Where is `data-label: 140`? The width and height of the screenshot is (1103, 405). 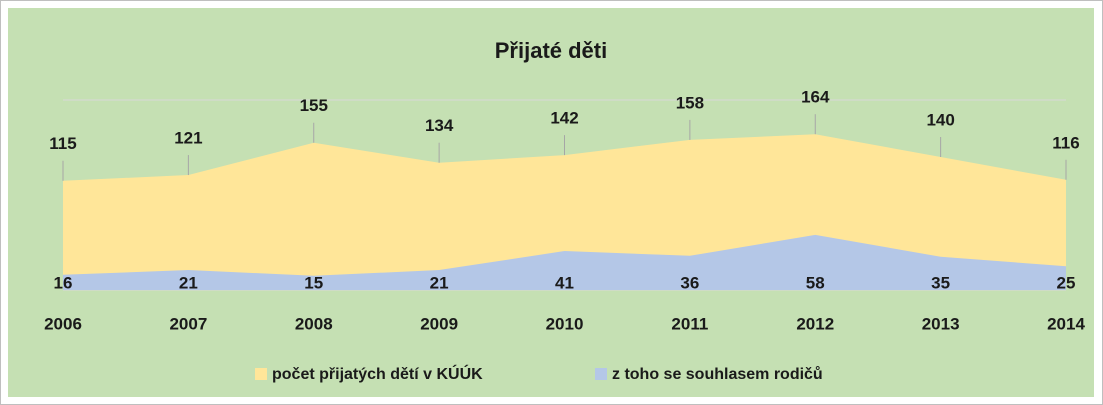
data-label: 140 is located at coordinates (940, 119).